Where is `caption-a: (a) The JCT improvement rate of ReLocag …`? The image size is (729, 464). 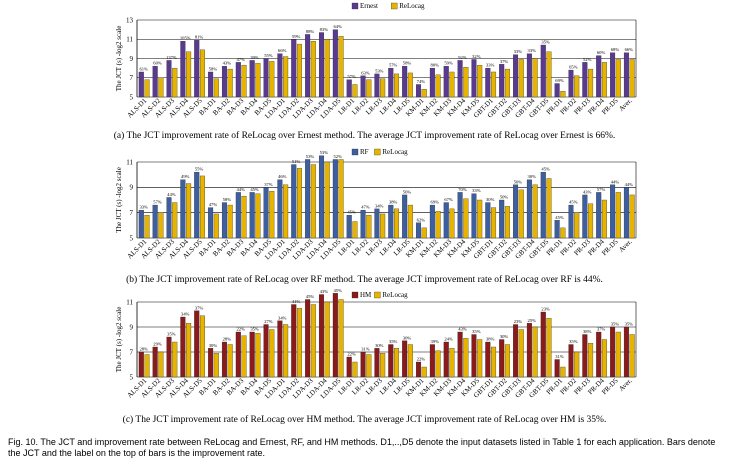
caption-a: (a) The JCT improvement rate of ReLocag … is located at coordinates (364, 136).